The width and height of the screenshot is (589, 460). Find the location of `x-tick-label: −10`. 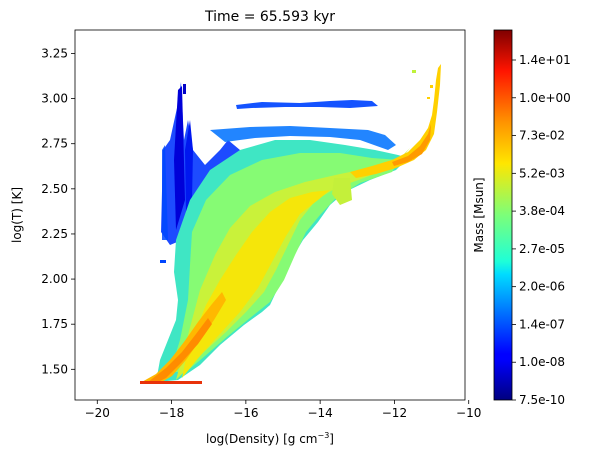

x-tick-label: −10 is located at coordinates (468, 413).